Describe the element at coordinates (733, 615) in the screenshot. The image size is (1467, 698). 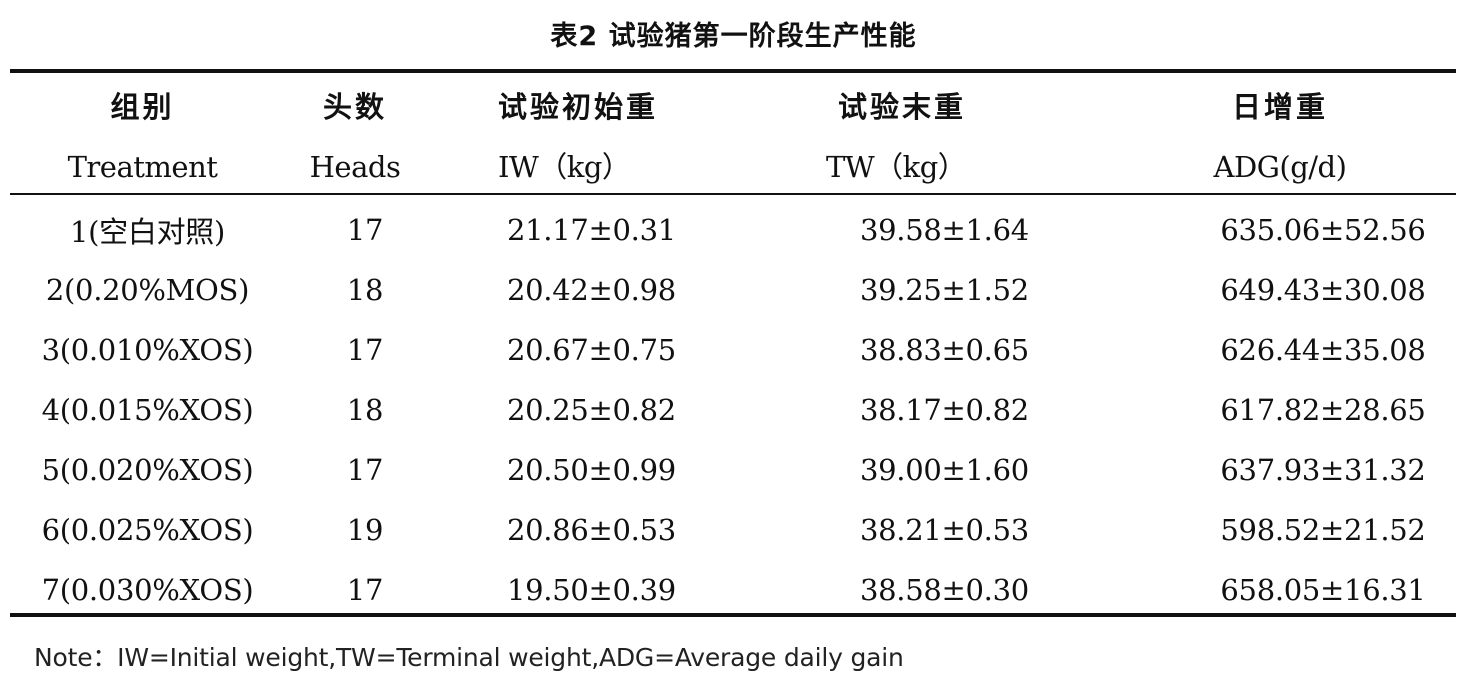
I see `table-bottom-rule` at that location.